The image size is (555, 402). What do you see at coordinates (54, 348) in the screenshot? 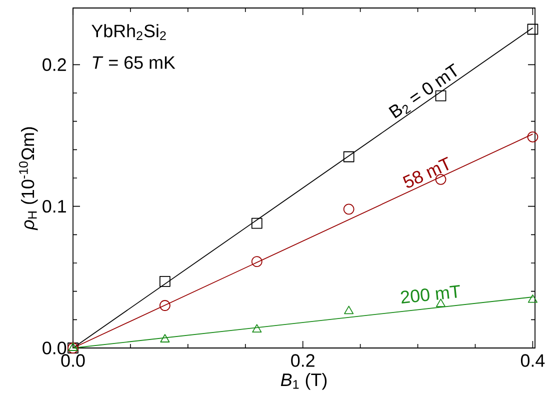
I see `y-tick-label: 0.0` at bounding box center [54, 348].